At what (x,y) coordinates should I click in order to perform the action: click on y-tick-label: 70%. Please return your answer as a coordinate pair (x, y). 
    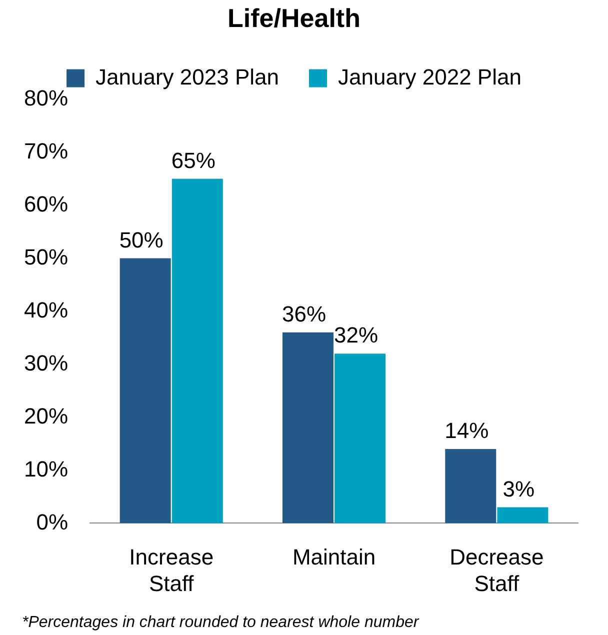
    Looking at the image, I should click on (46, 151).